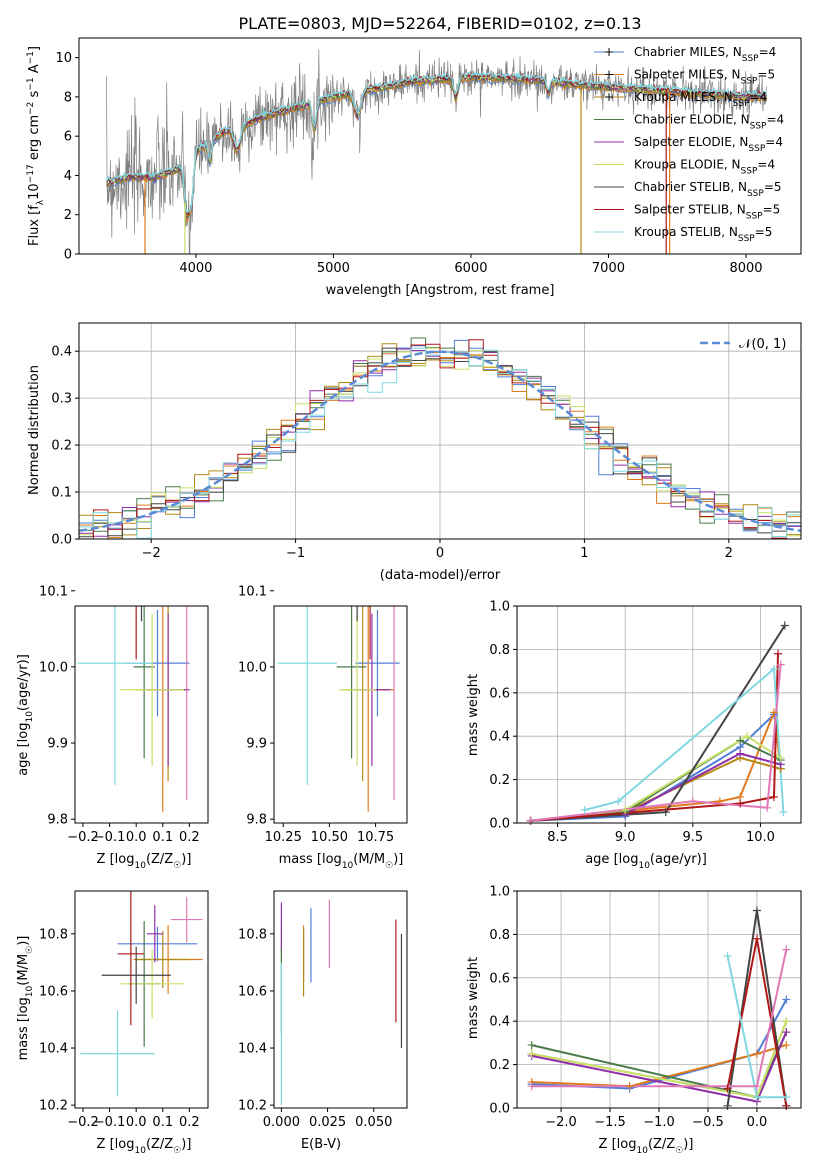 This screenshot has height=1170, width=819. What do you see at coordinates (195, 268) in the screenshot?
I see `spectrum-xtick-label: 4000` at bounding box center [195, 268].